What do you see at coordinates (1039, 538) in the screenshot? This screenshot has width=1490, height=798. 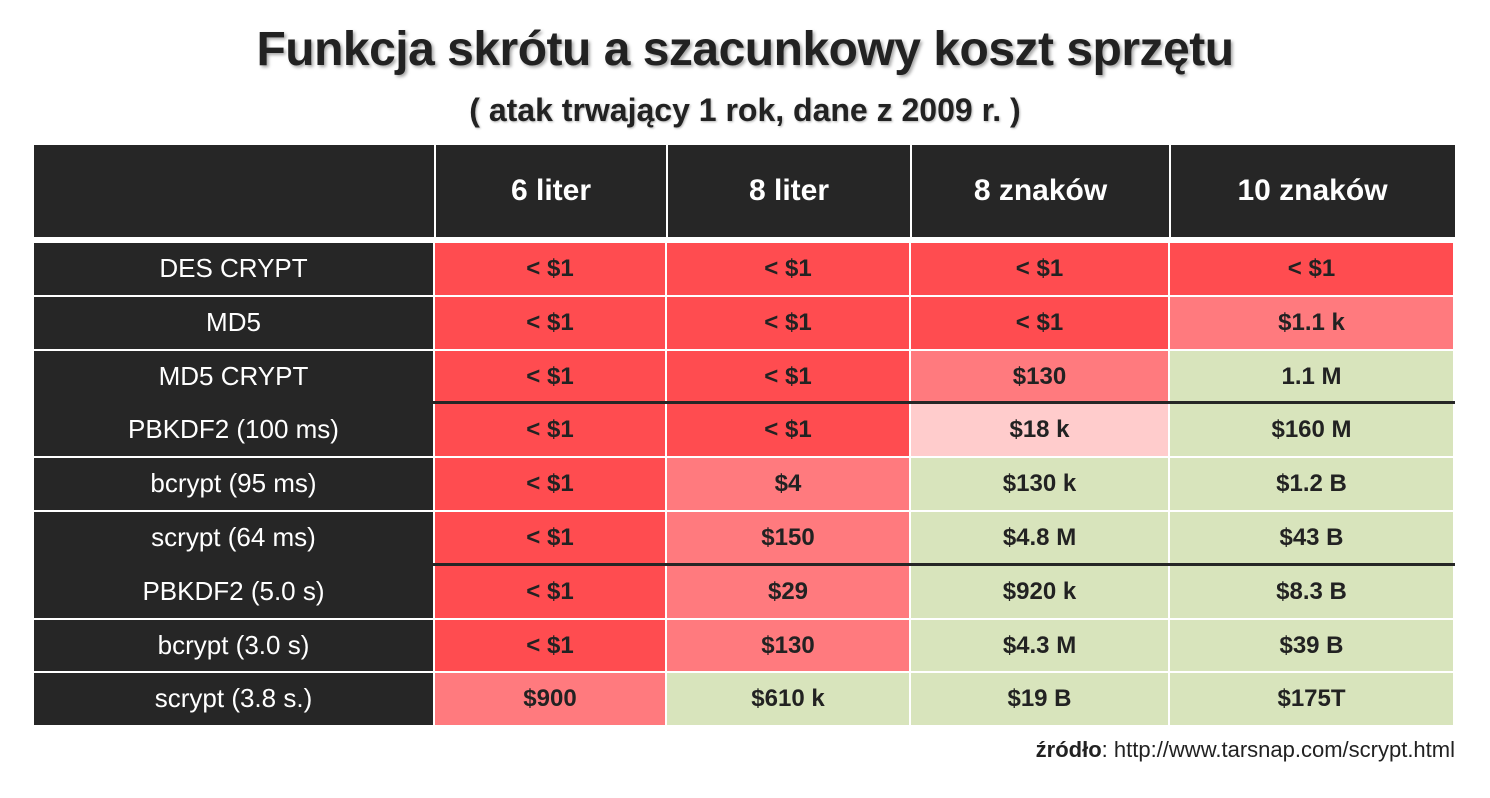 I see `table-cell: $4.8 M` at bounding box center [1039, 538].